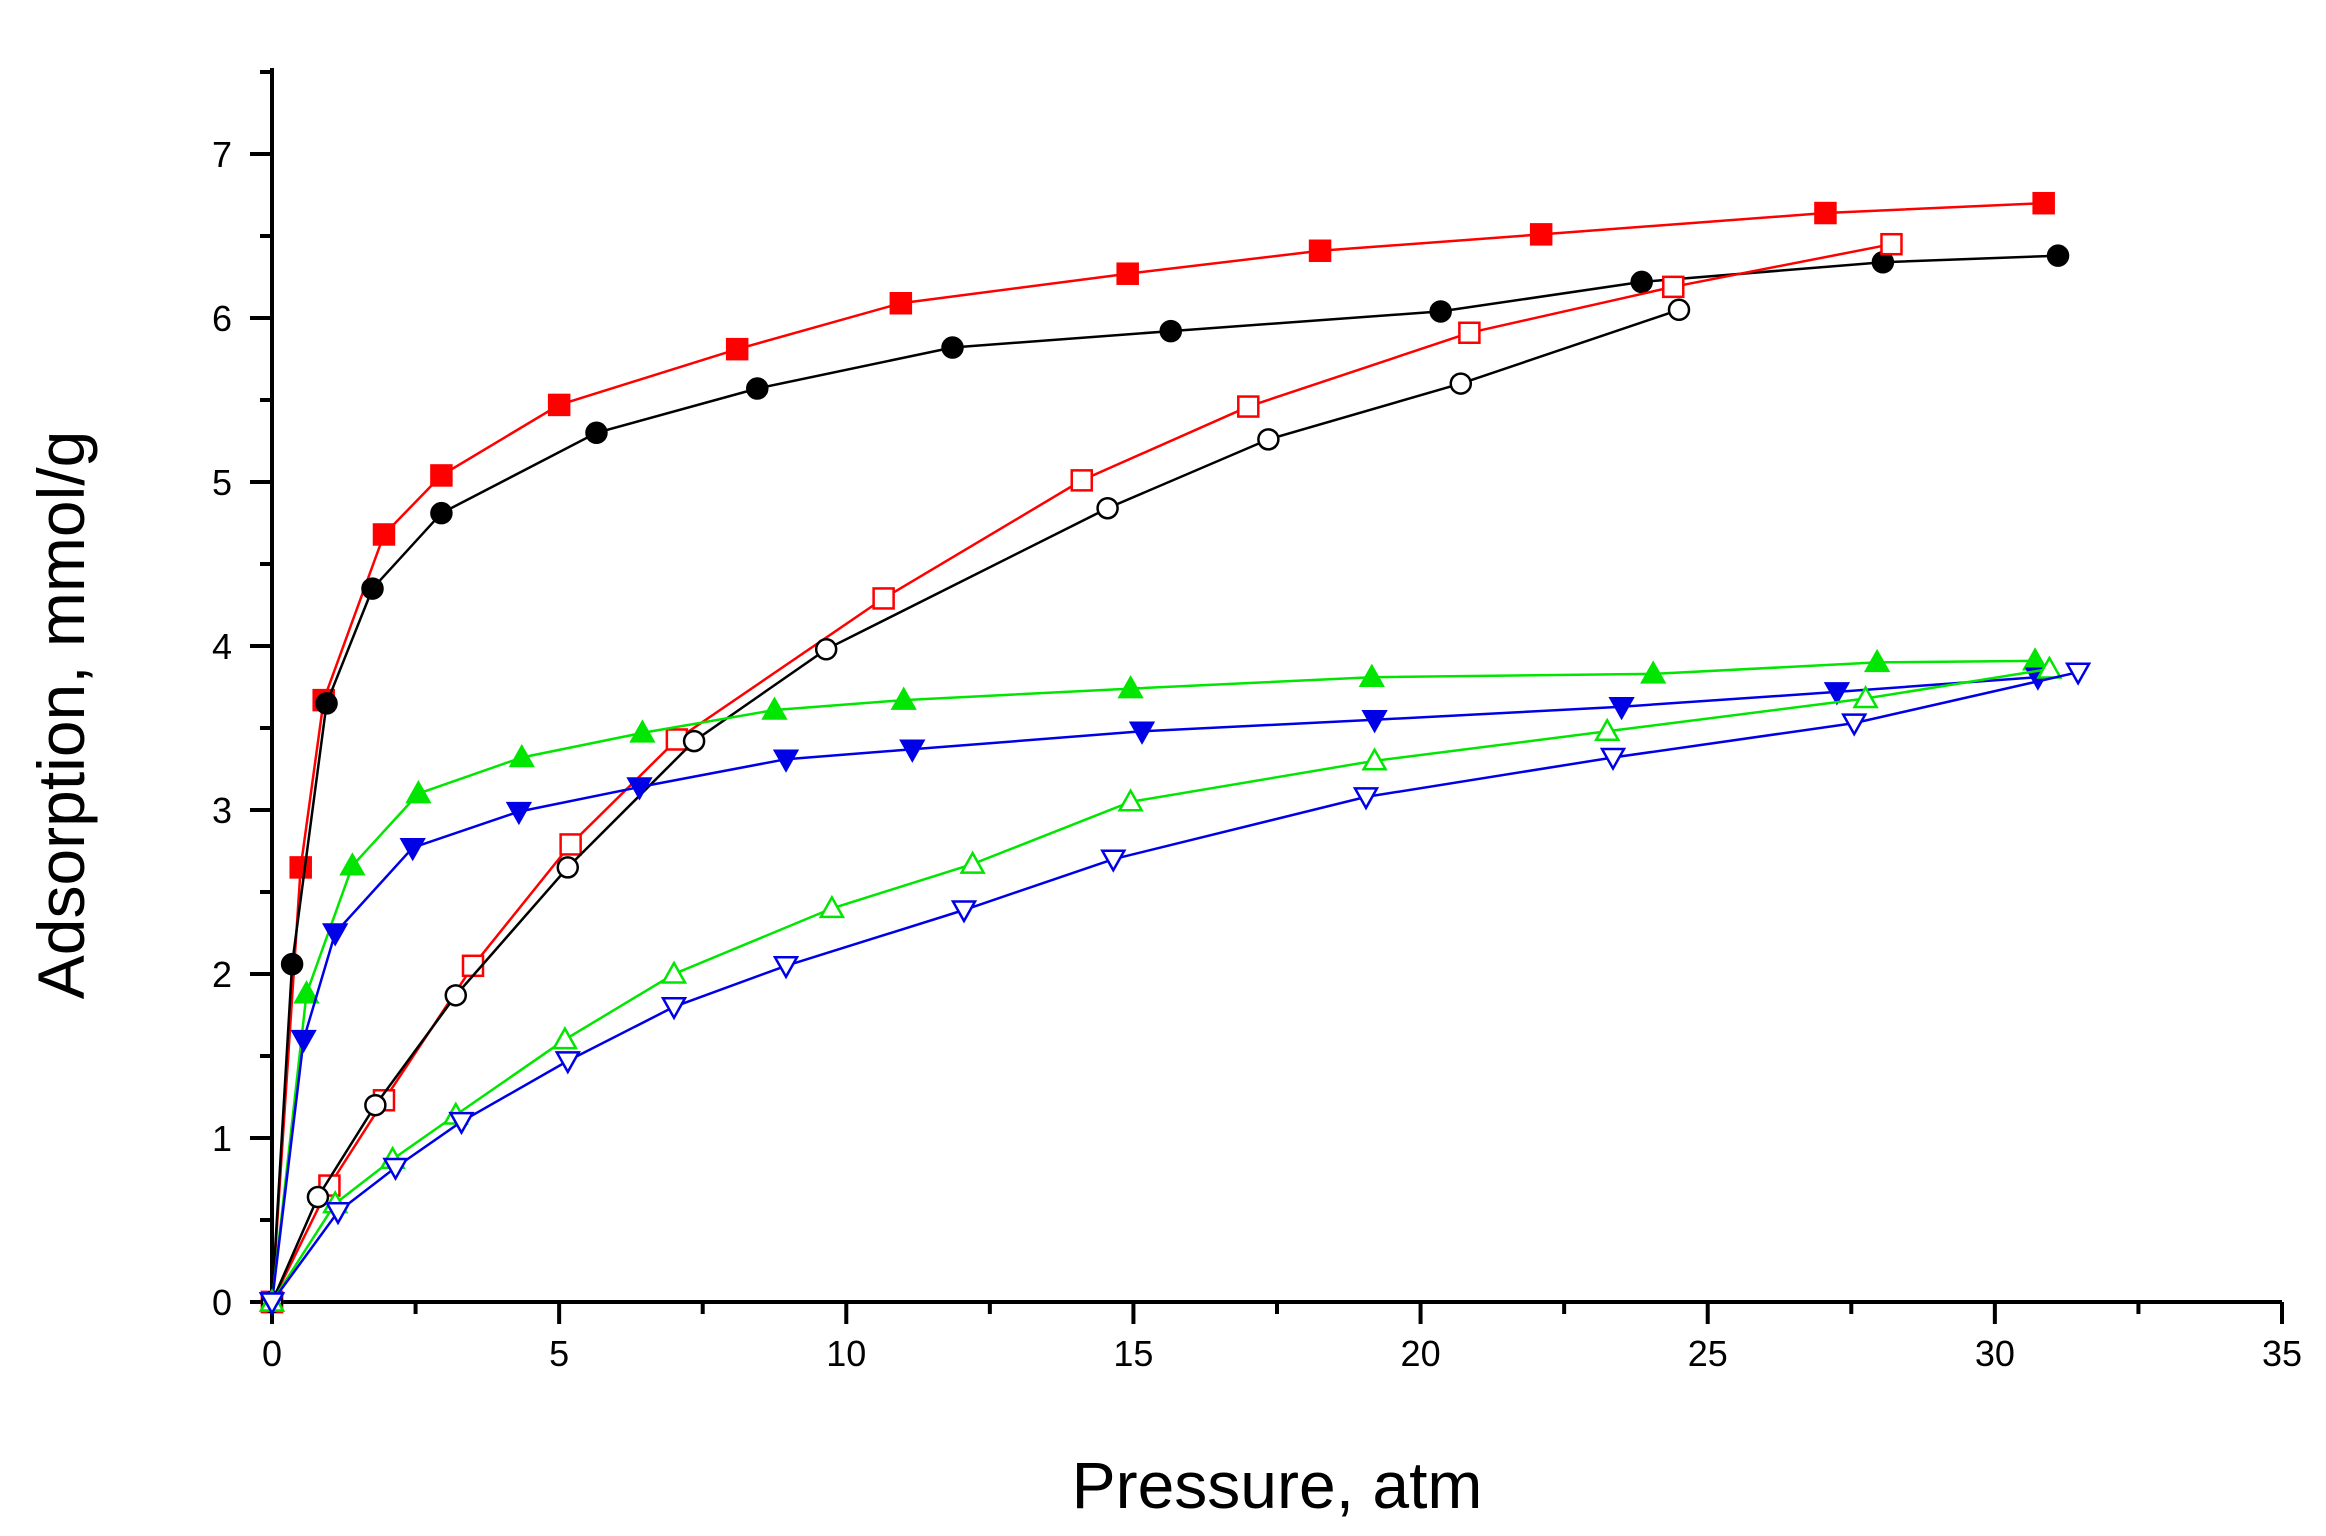 The width and height of the screenshot is (2326, 1536). I want to click on y-tick-label: 2, so click(222, 974).